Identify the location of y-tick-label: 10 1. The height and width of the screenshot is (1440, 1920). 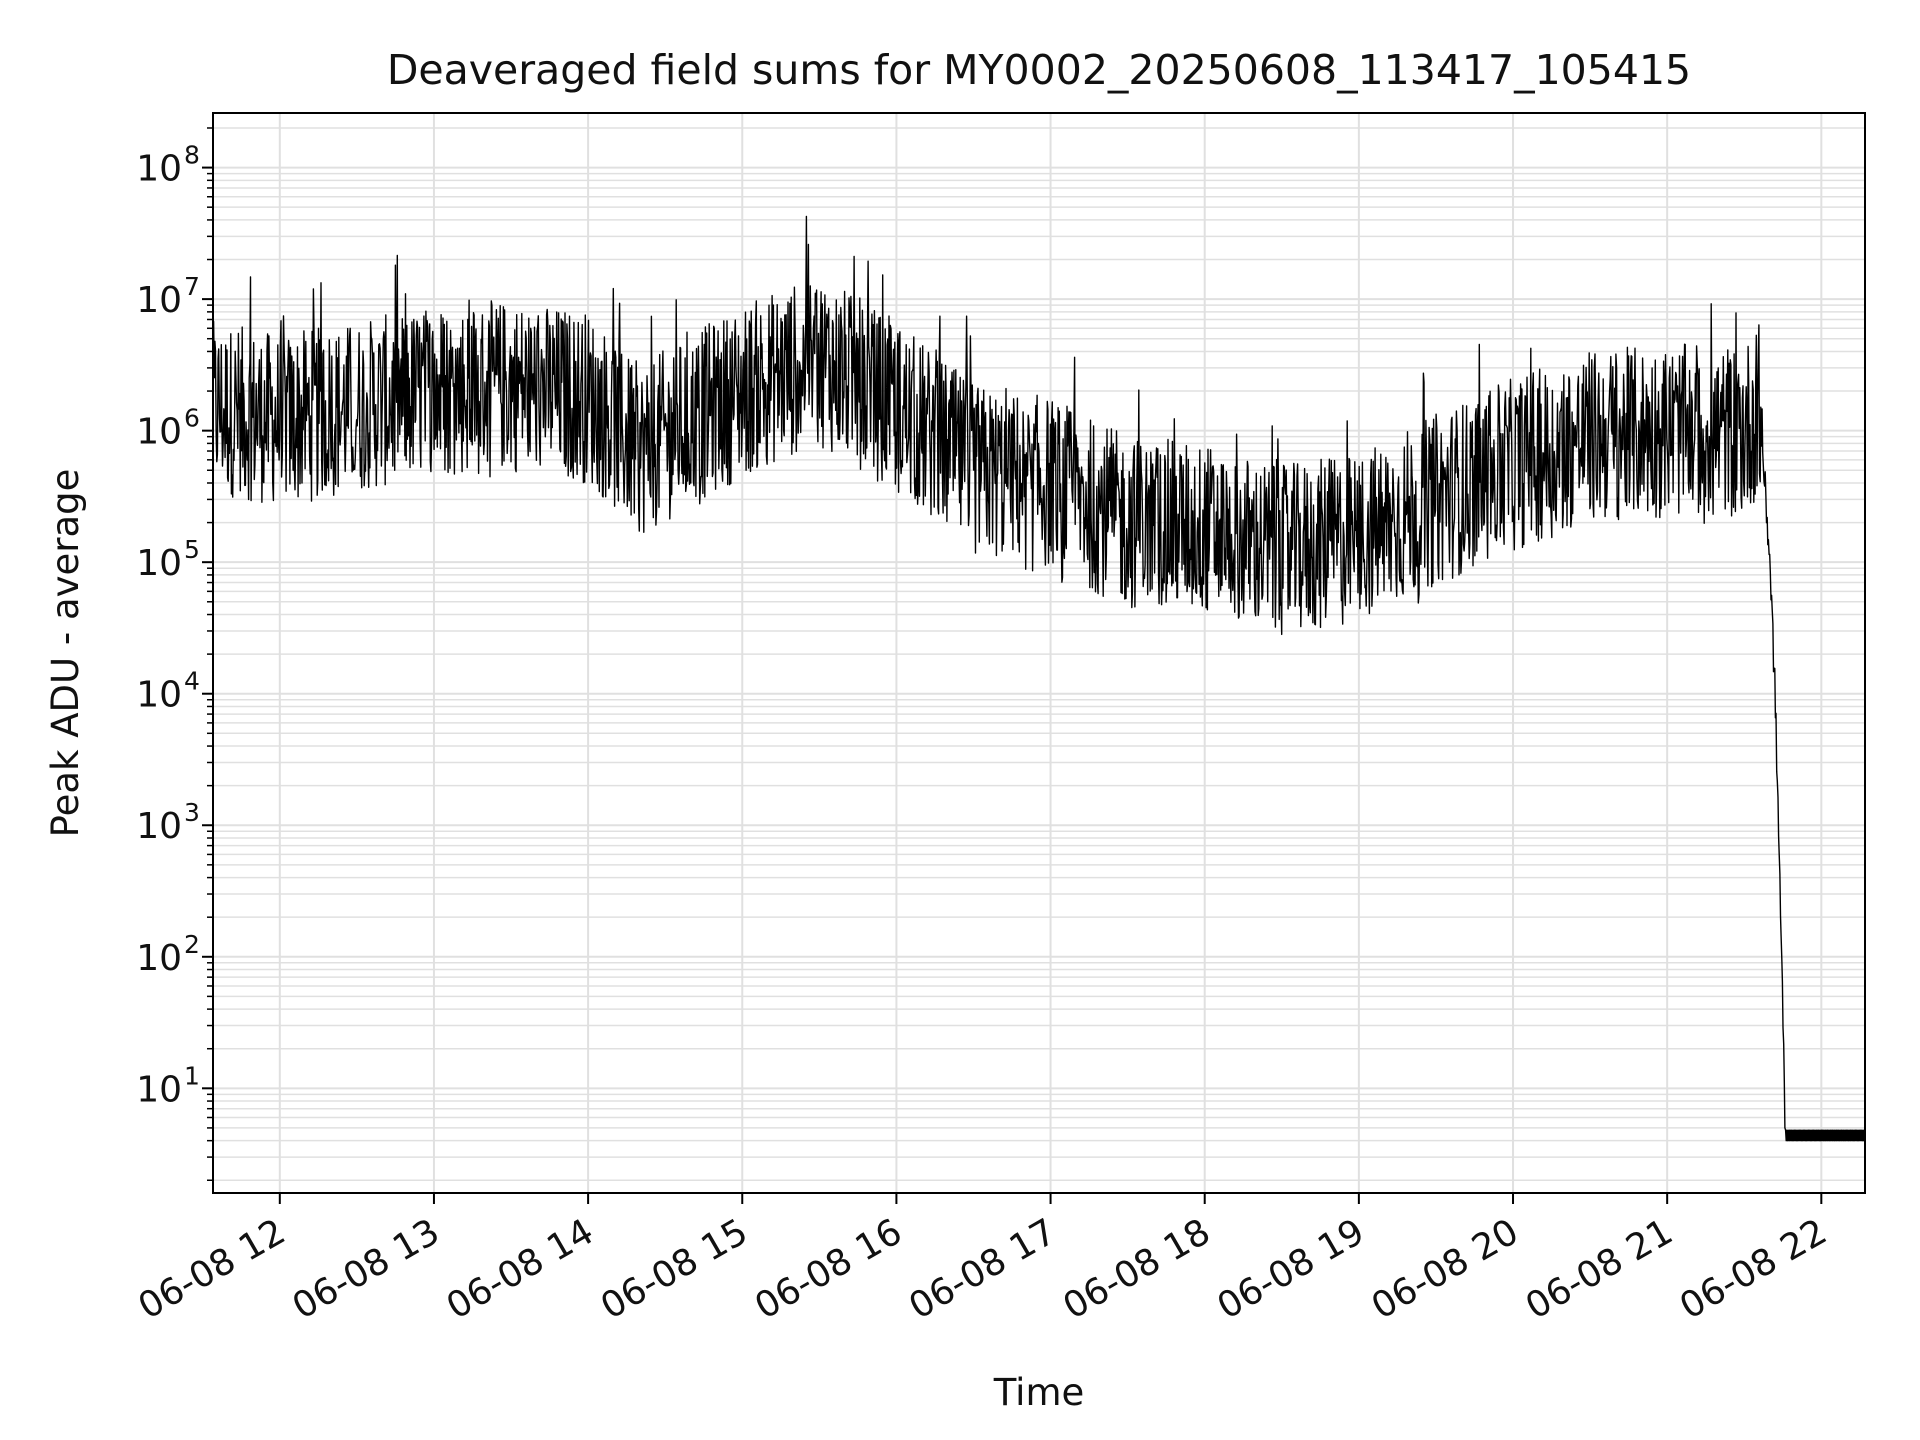
(168, 1085).